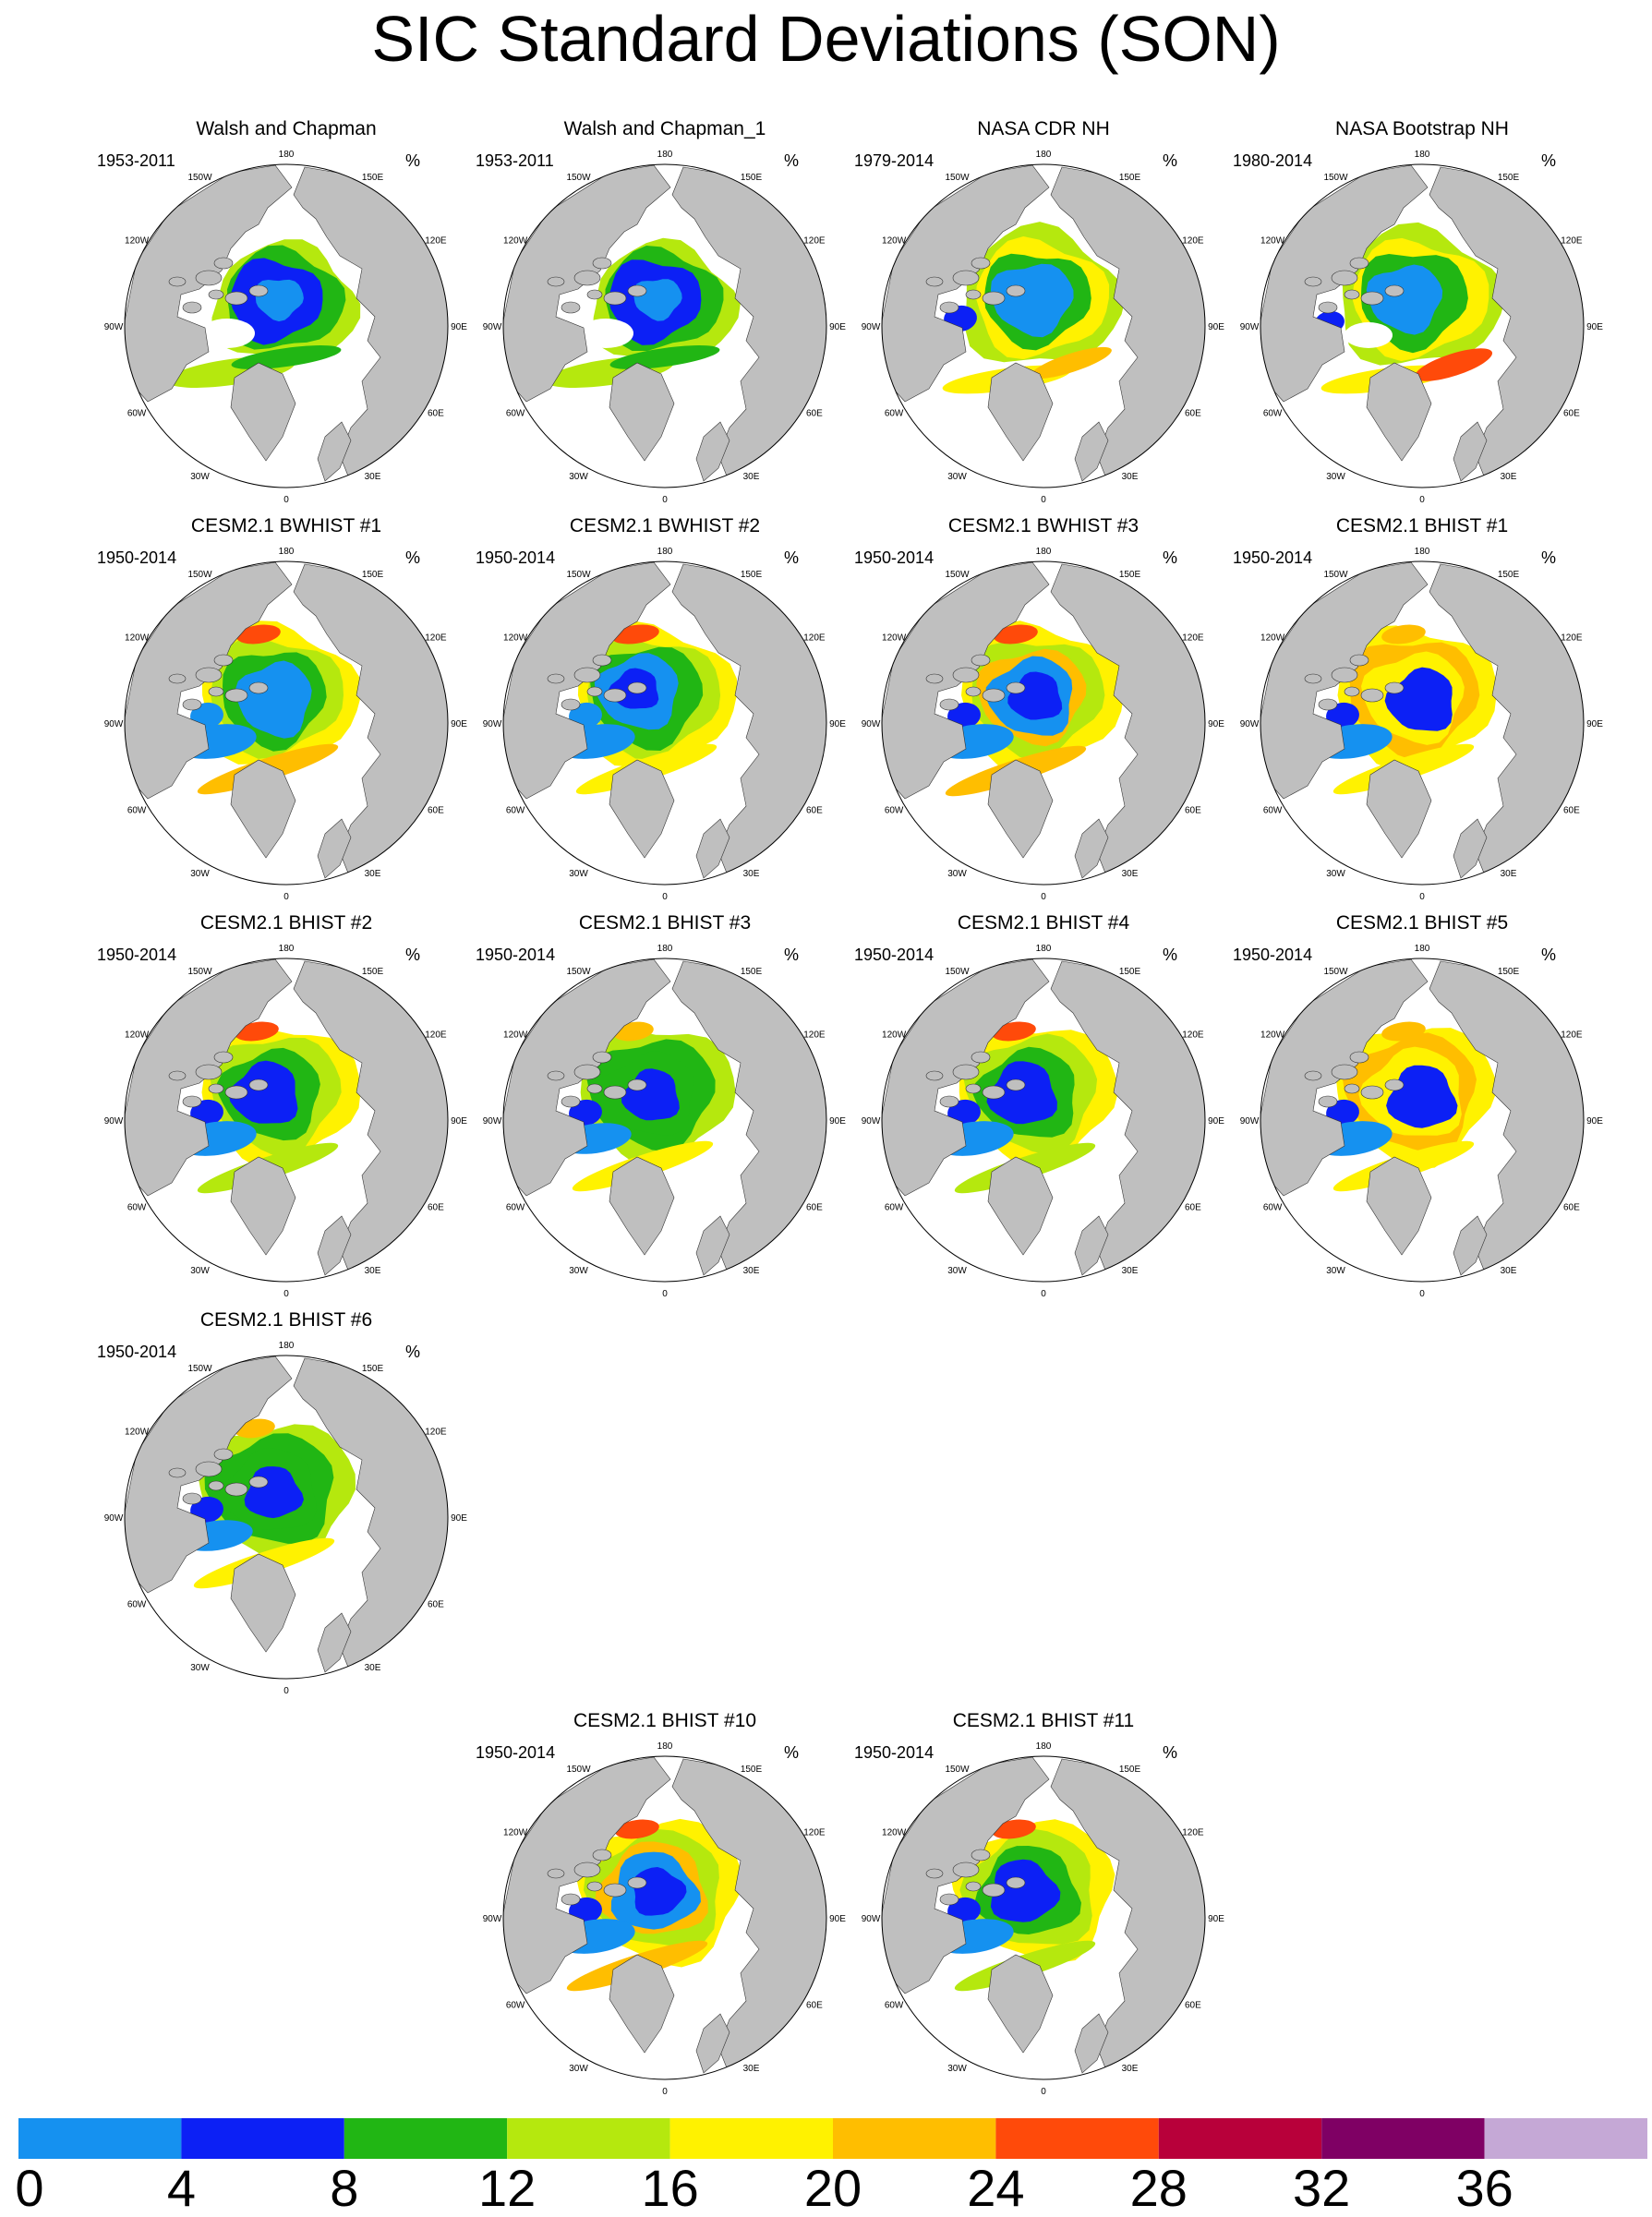  What do you see at coordinates (832, 2188) in the screenshot?
I see `colorbar-tick-label: 20` at bounding box center [832, 2188].